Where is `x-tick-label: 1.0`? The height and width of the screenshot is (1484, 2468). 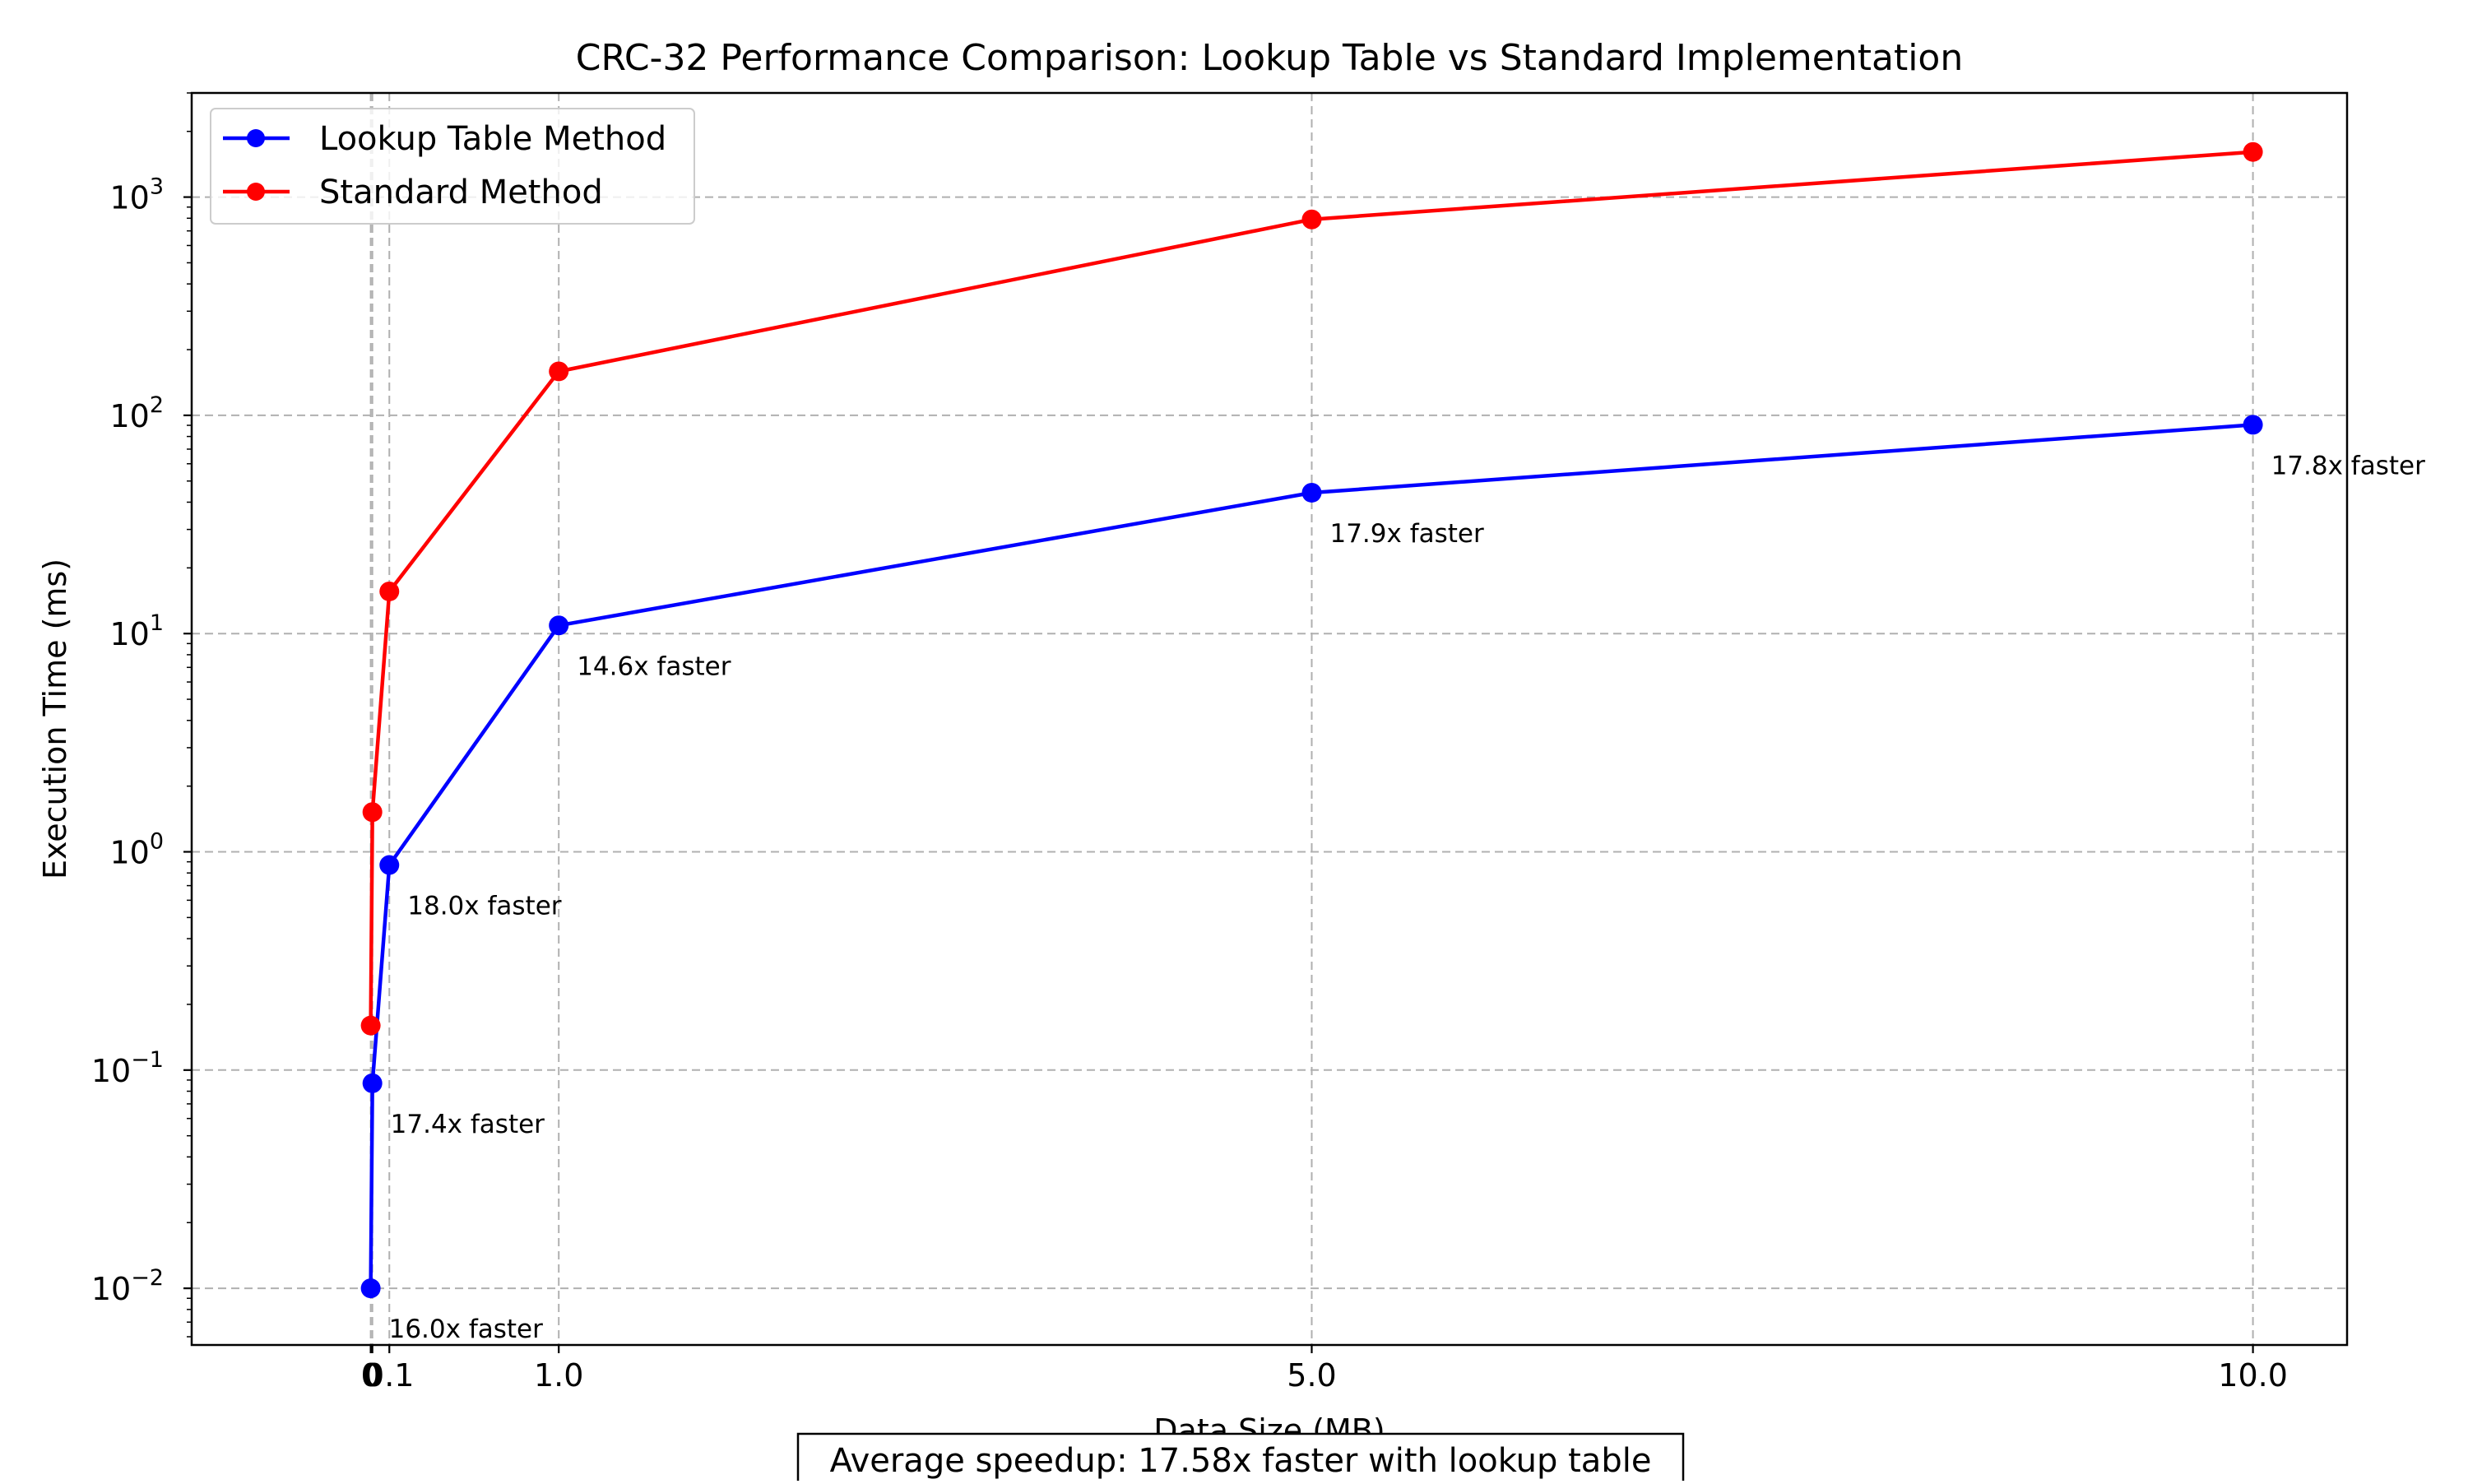 x-tick-label: 1.0 is located at coordinates (558, 1375).